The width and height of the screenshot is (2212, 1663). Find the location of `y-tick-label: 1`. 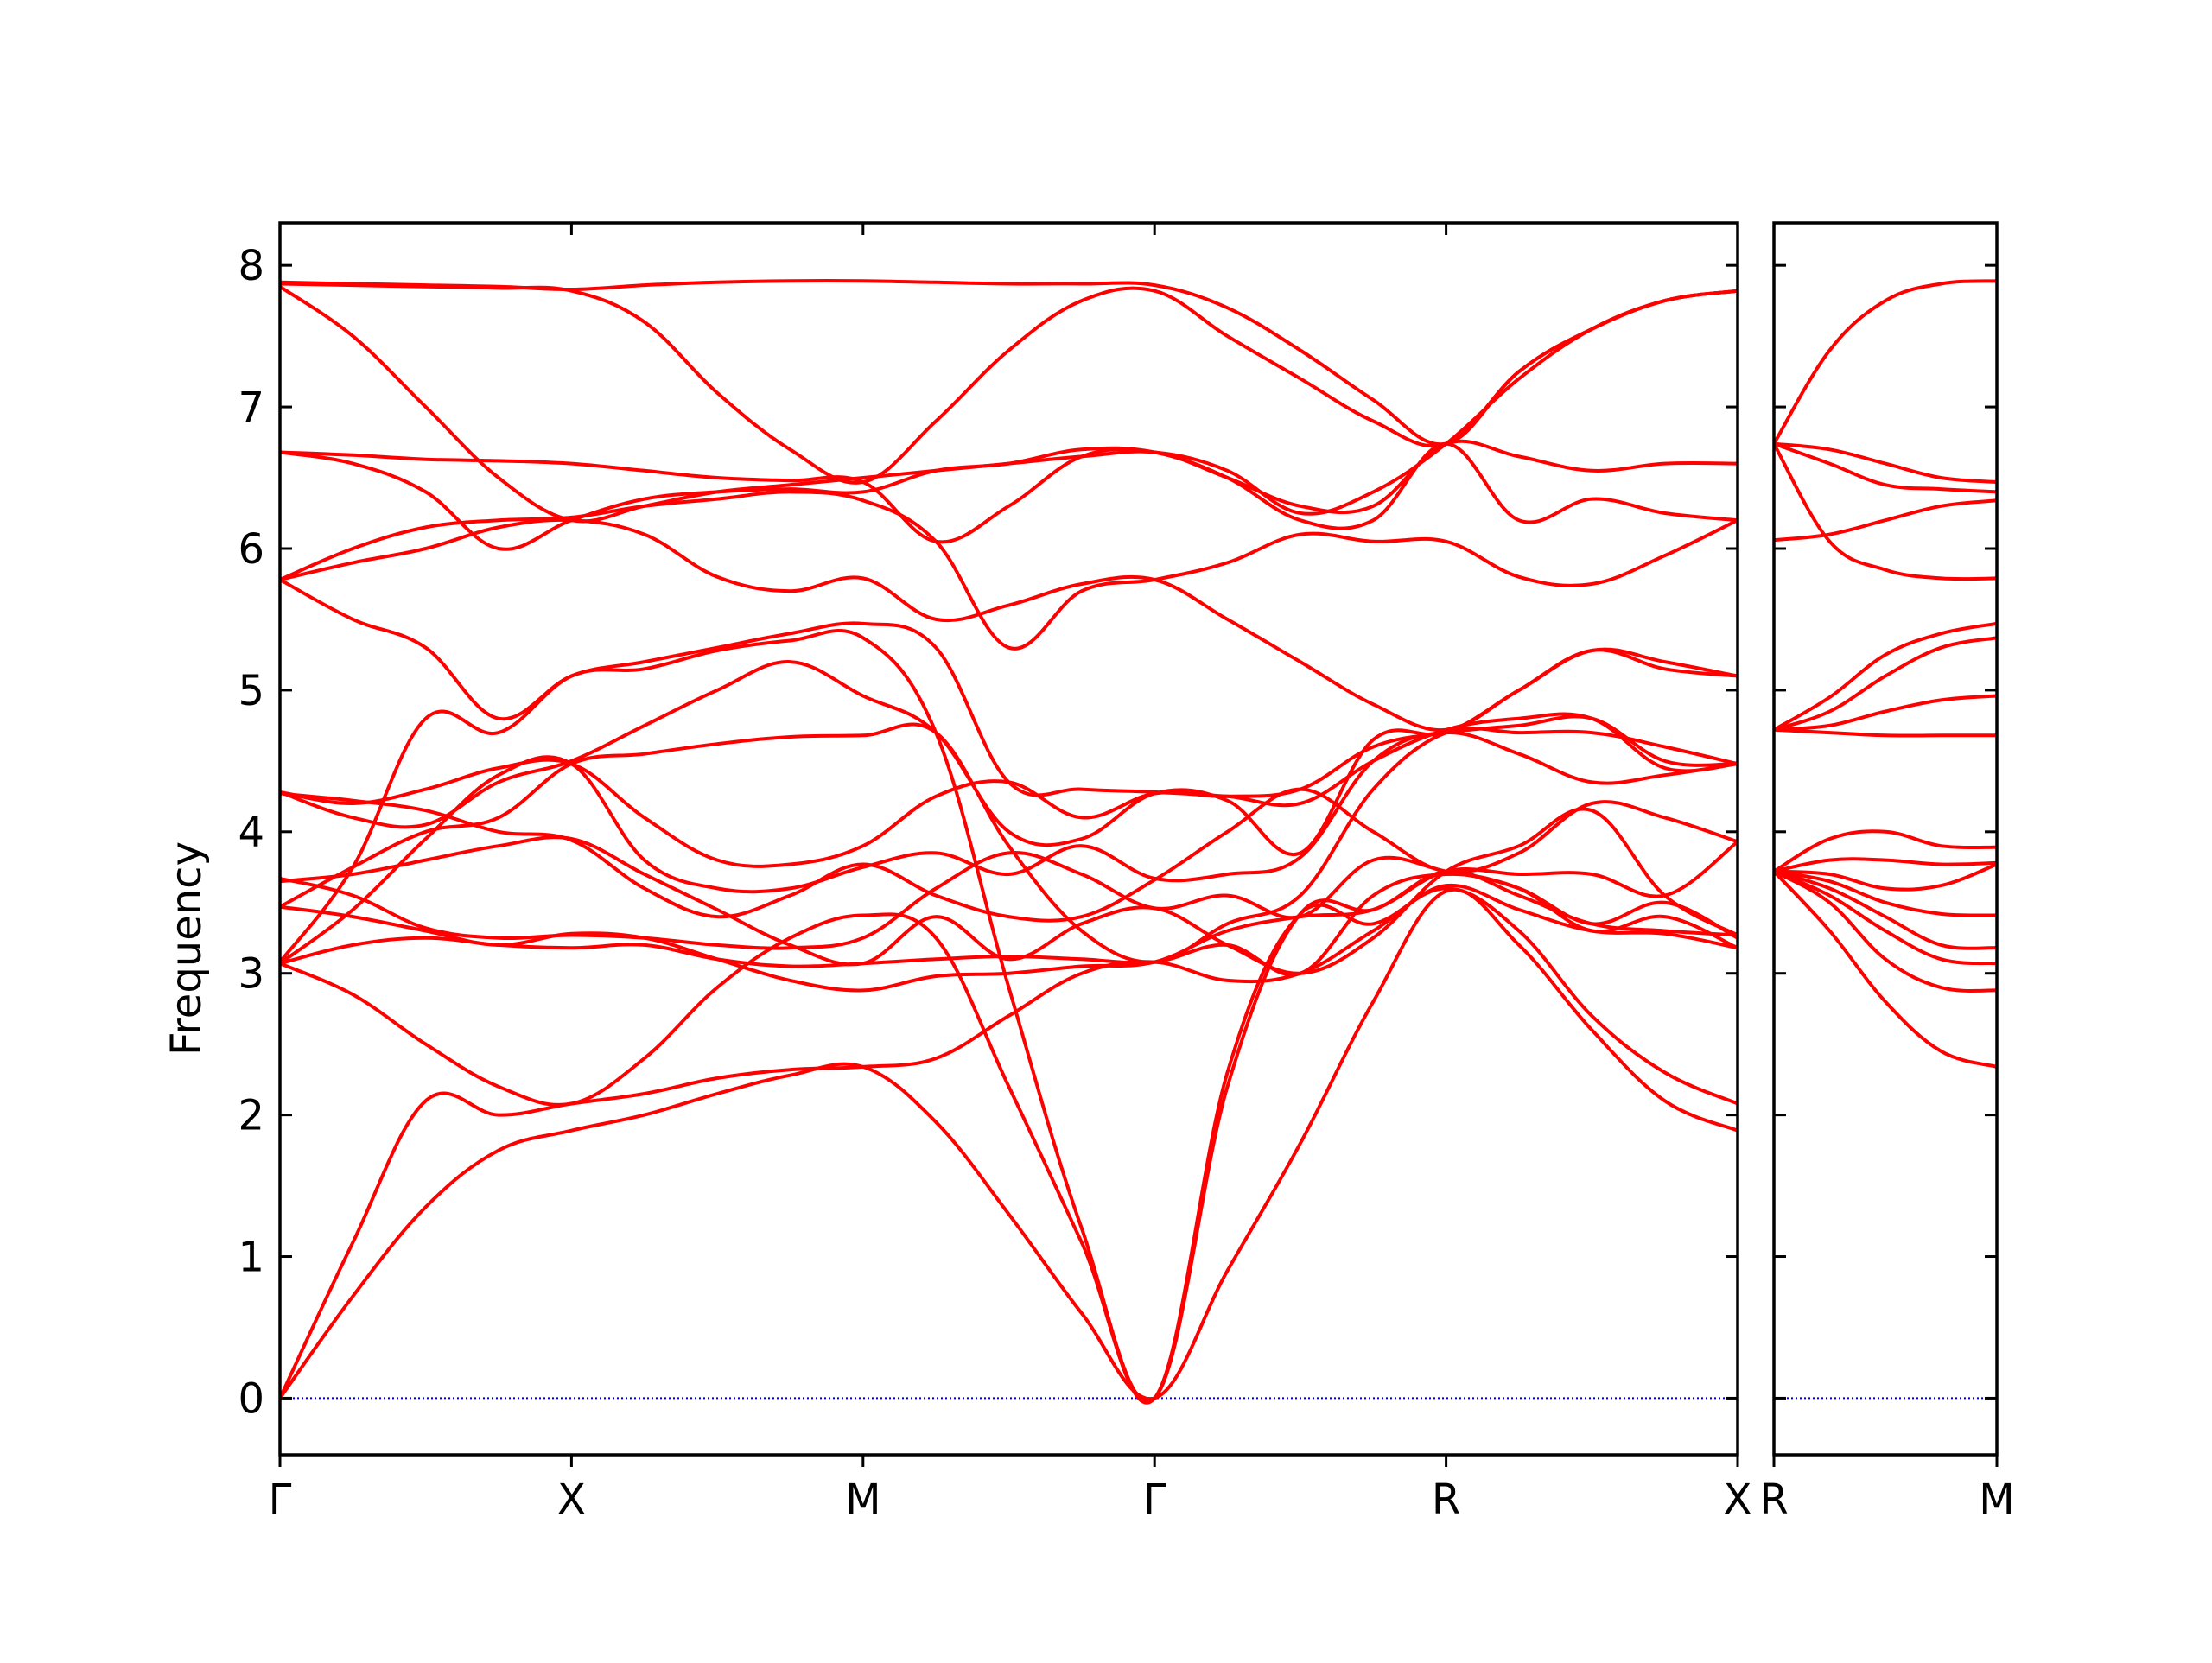

y-tick-label: 1 is located at coordinates (251, 1258).